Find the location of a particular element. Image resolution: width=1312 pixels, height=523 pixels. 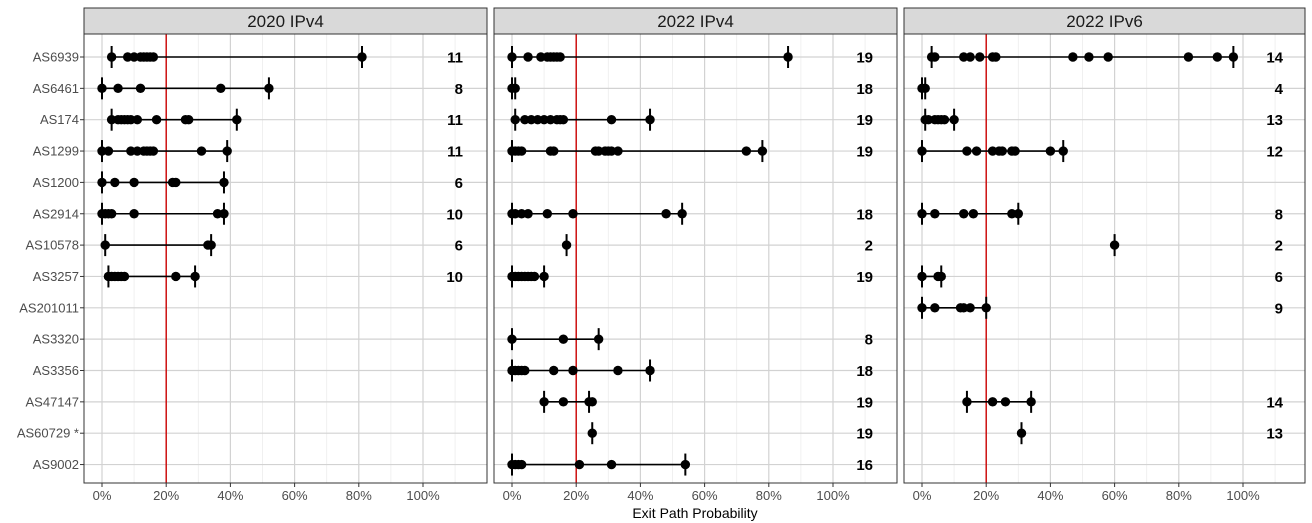

count-label: 8 is located at coordinates (459, 89).